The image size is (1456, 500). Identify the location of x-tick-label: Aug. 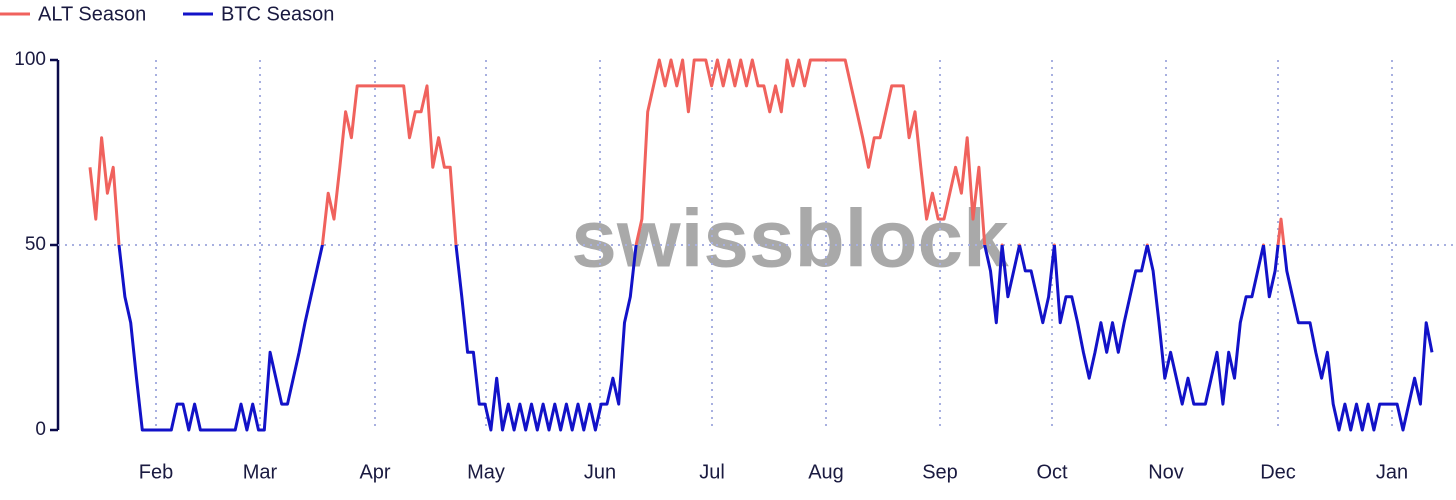
(826, 472).